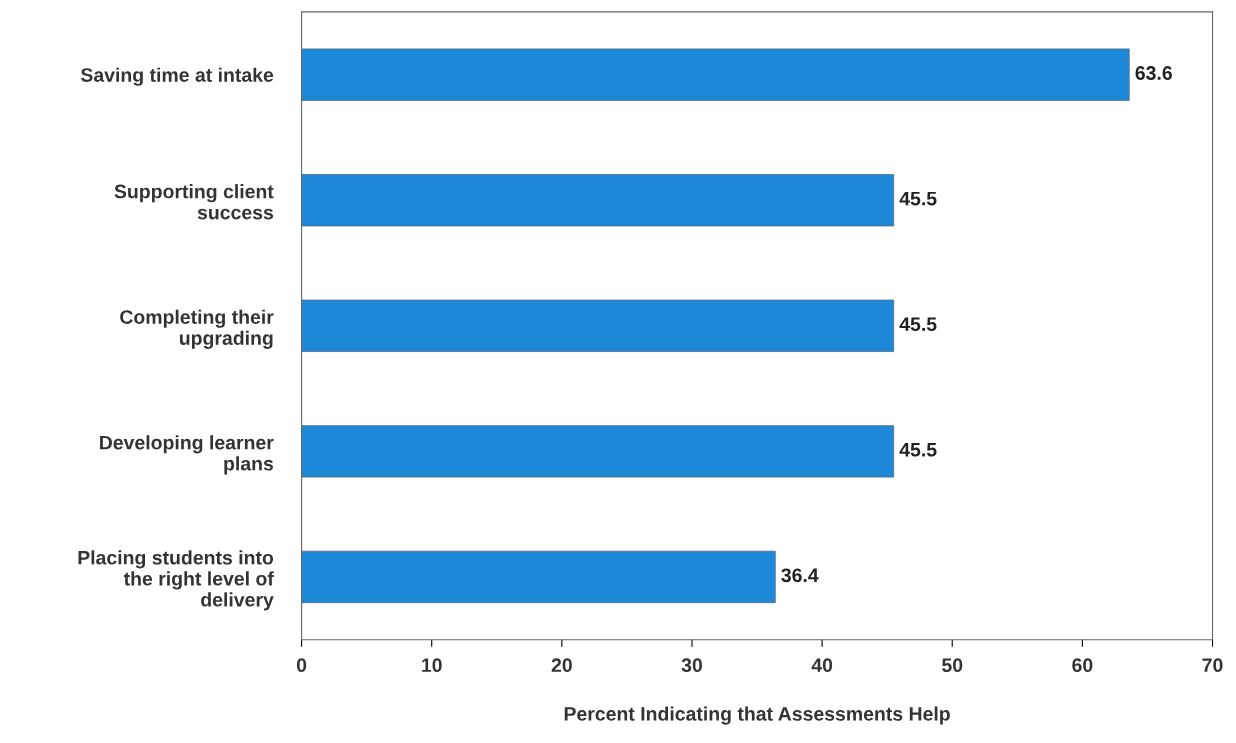 This screenshot has width=1236, height=743. Describe the element at coordinates (197, 329) in the screenshot. I see `y-tick-label: Completing their upgrading` at that location.